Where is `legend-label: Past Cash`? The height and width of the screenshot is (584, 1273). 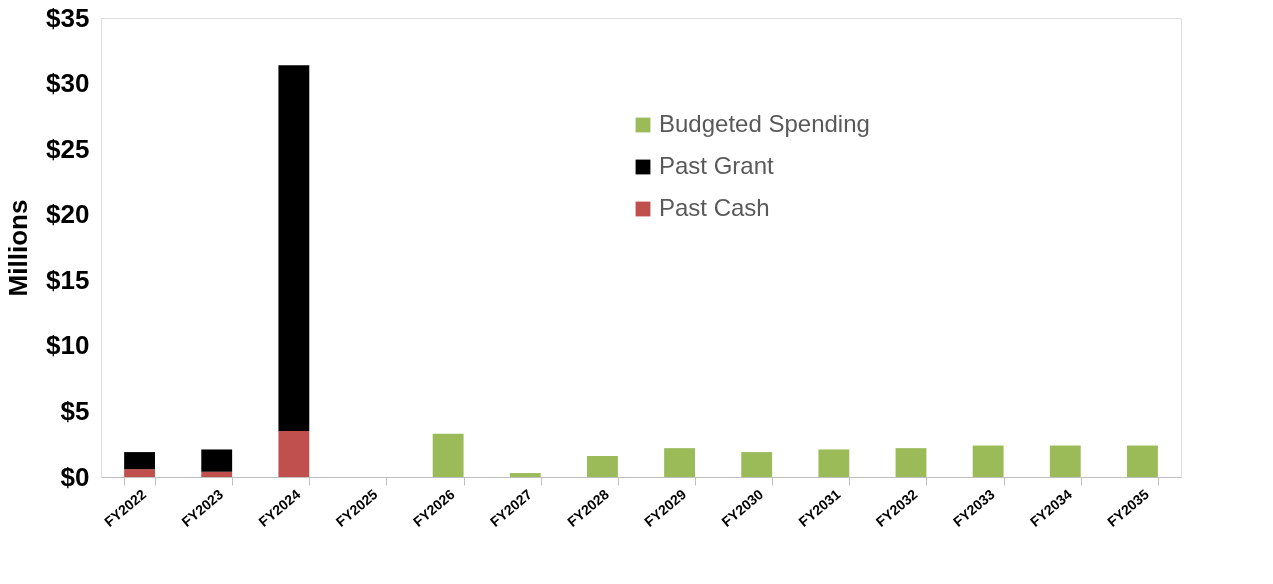 legend-label: Past Cash is located at coordinates (714, 207).